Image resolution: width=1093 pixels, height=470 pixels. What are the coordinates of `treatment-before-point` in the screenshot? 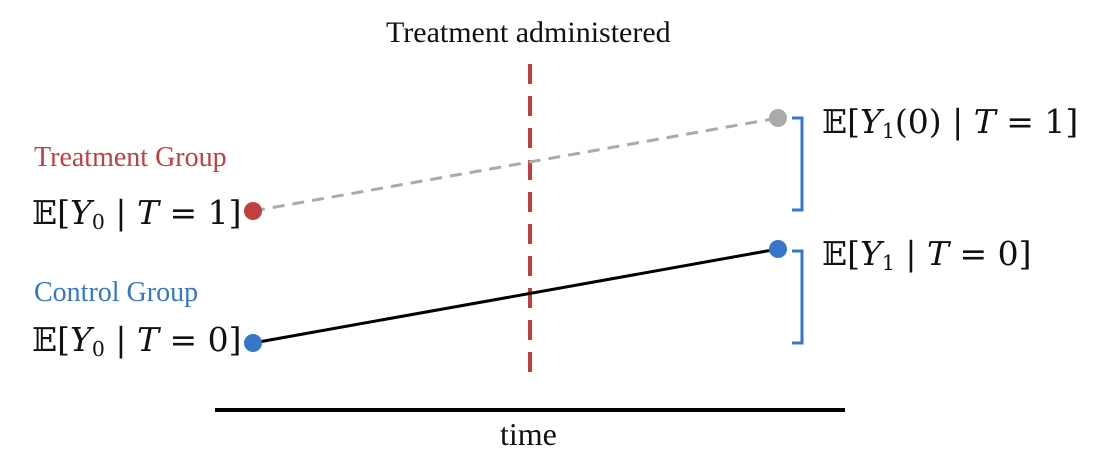 It's located at (253, 211).